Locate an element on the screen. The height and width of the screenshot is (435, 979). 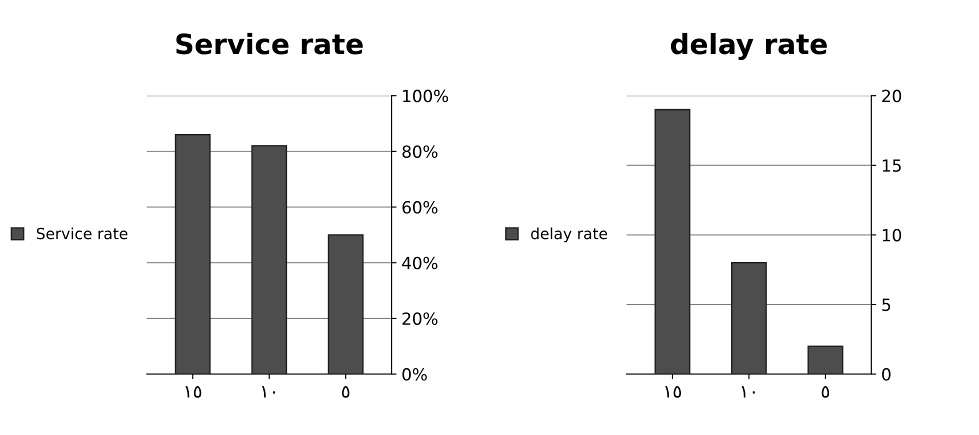
legend-label: Service rate is located at coordinates (82, 234).